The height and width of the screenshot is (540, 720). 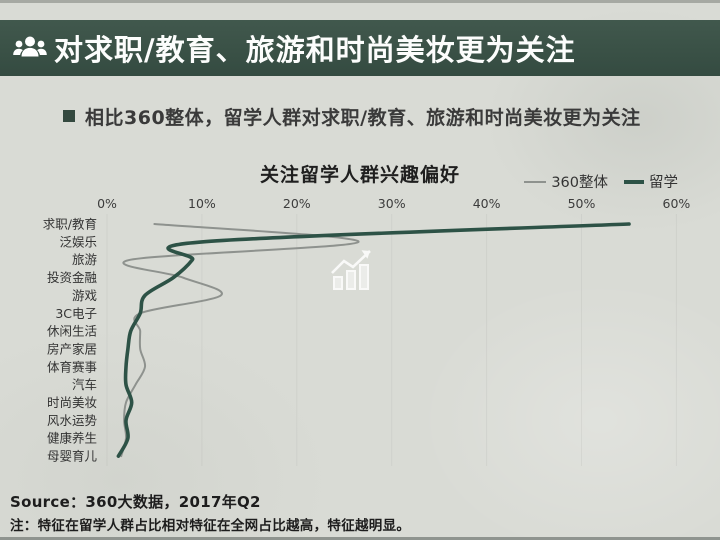 I want to click on category-label: 体育赛事, so click(x=72, y=366).